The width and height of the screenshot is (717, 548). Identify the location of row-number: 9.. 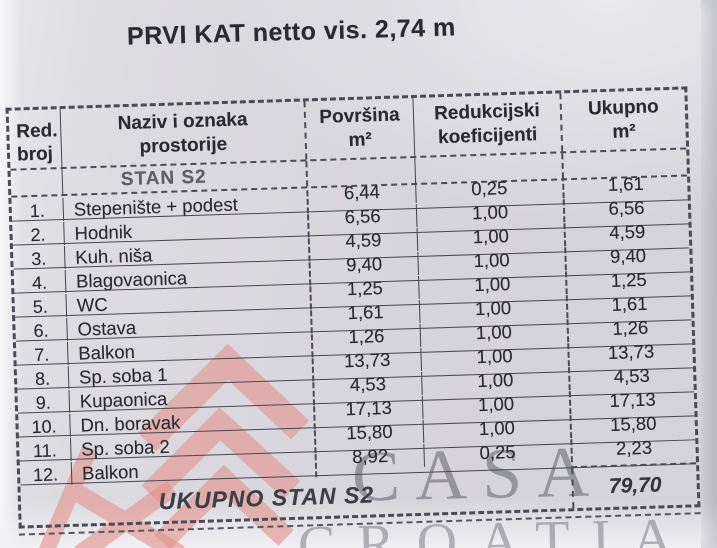
(44, 402).